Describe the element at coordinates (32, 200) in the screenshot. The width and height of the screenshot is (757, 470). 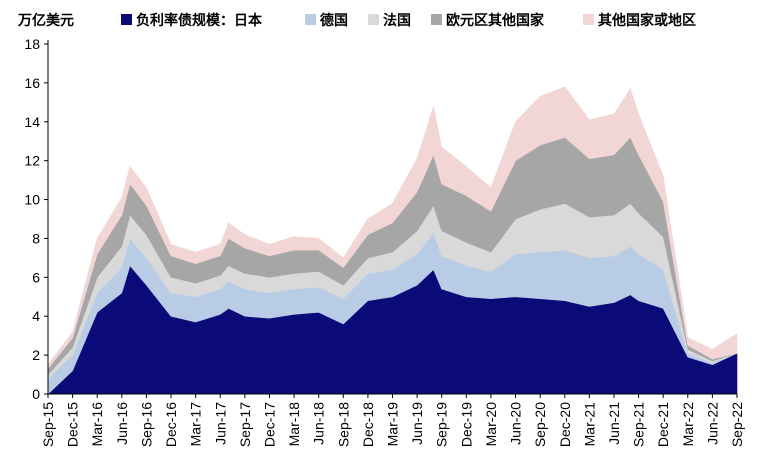
I see `y-tick-label: 10` at that location.